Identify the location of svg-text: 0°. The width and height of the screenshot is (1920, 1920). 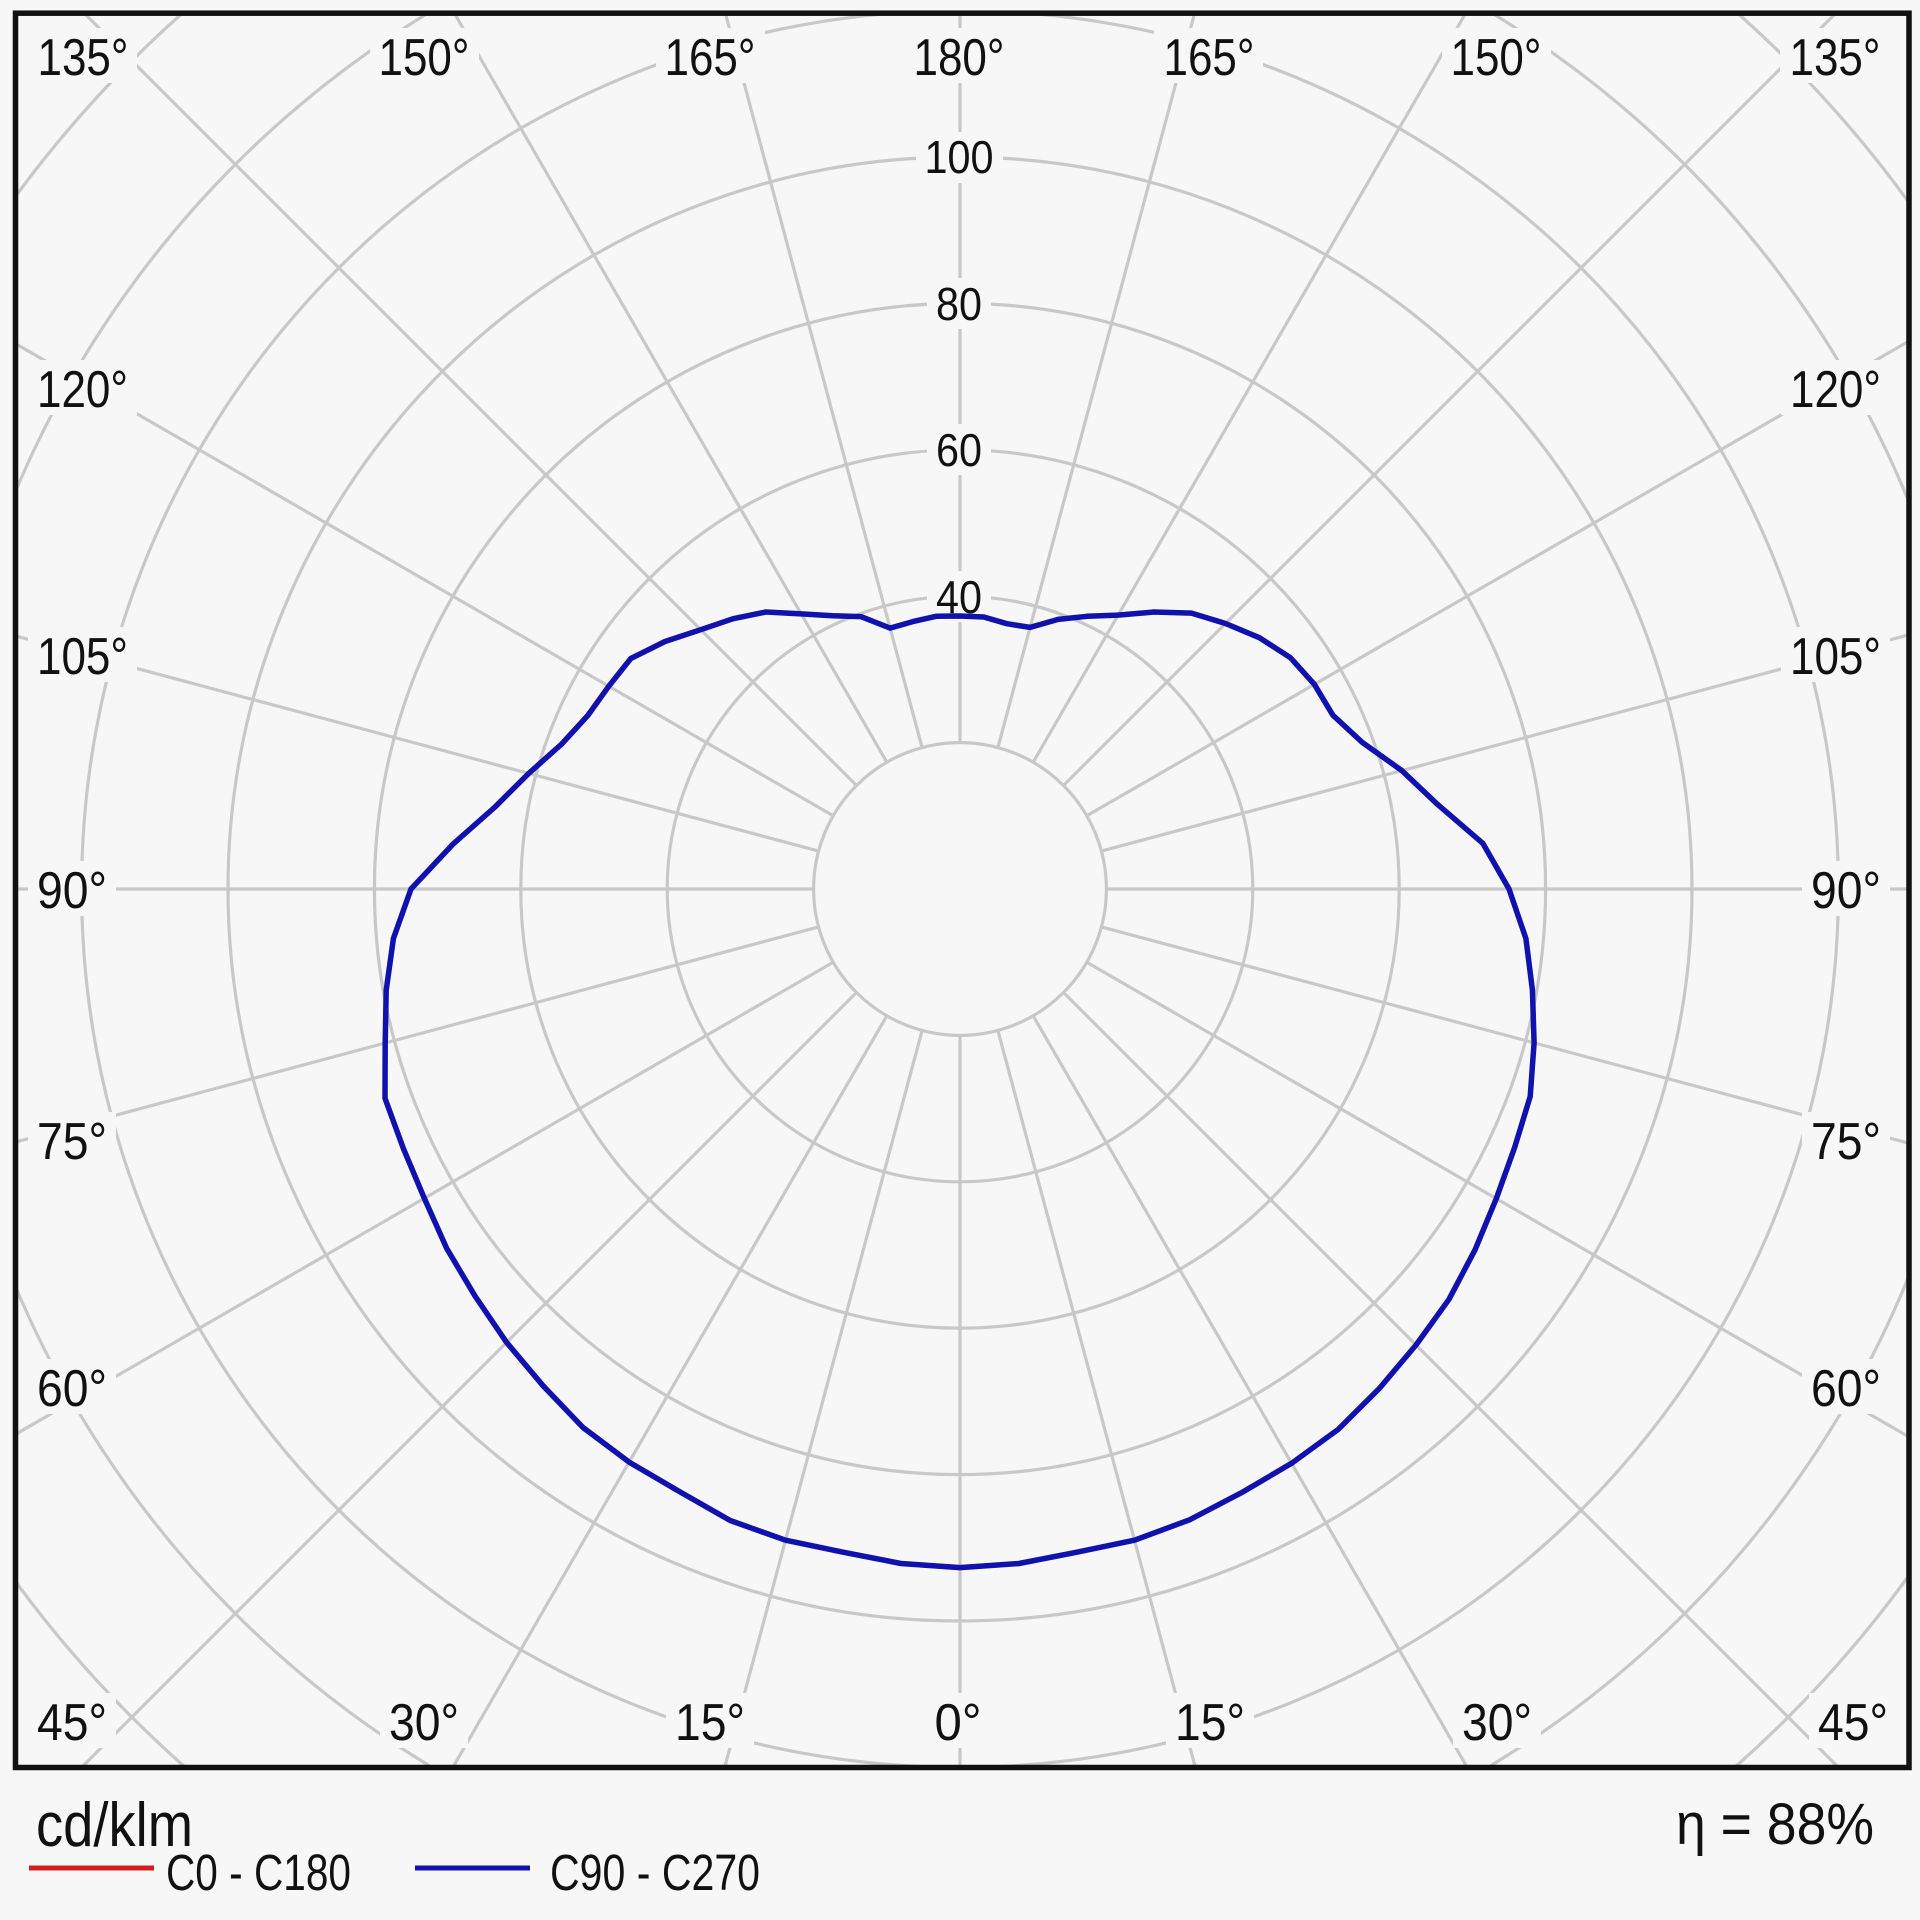
(958, 1723).